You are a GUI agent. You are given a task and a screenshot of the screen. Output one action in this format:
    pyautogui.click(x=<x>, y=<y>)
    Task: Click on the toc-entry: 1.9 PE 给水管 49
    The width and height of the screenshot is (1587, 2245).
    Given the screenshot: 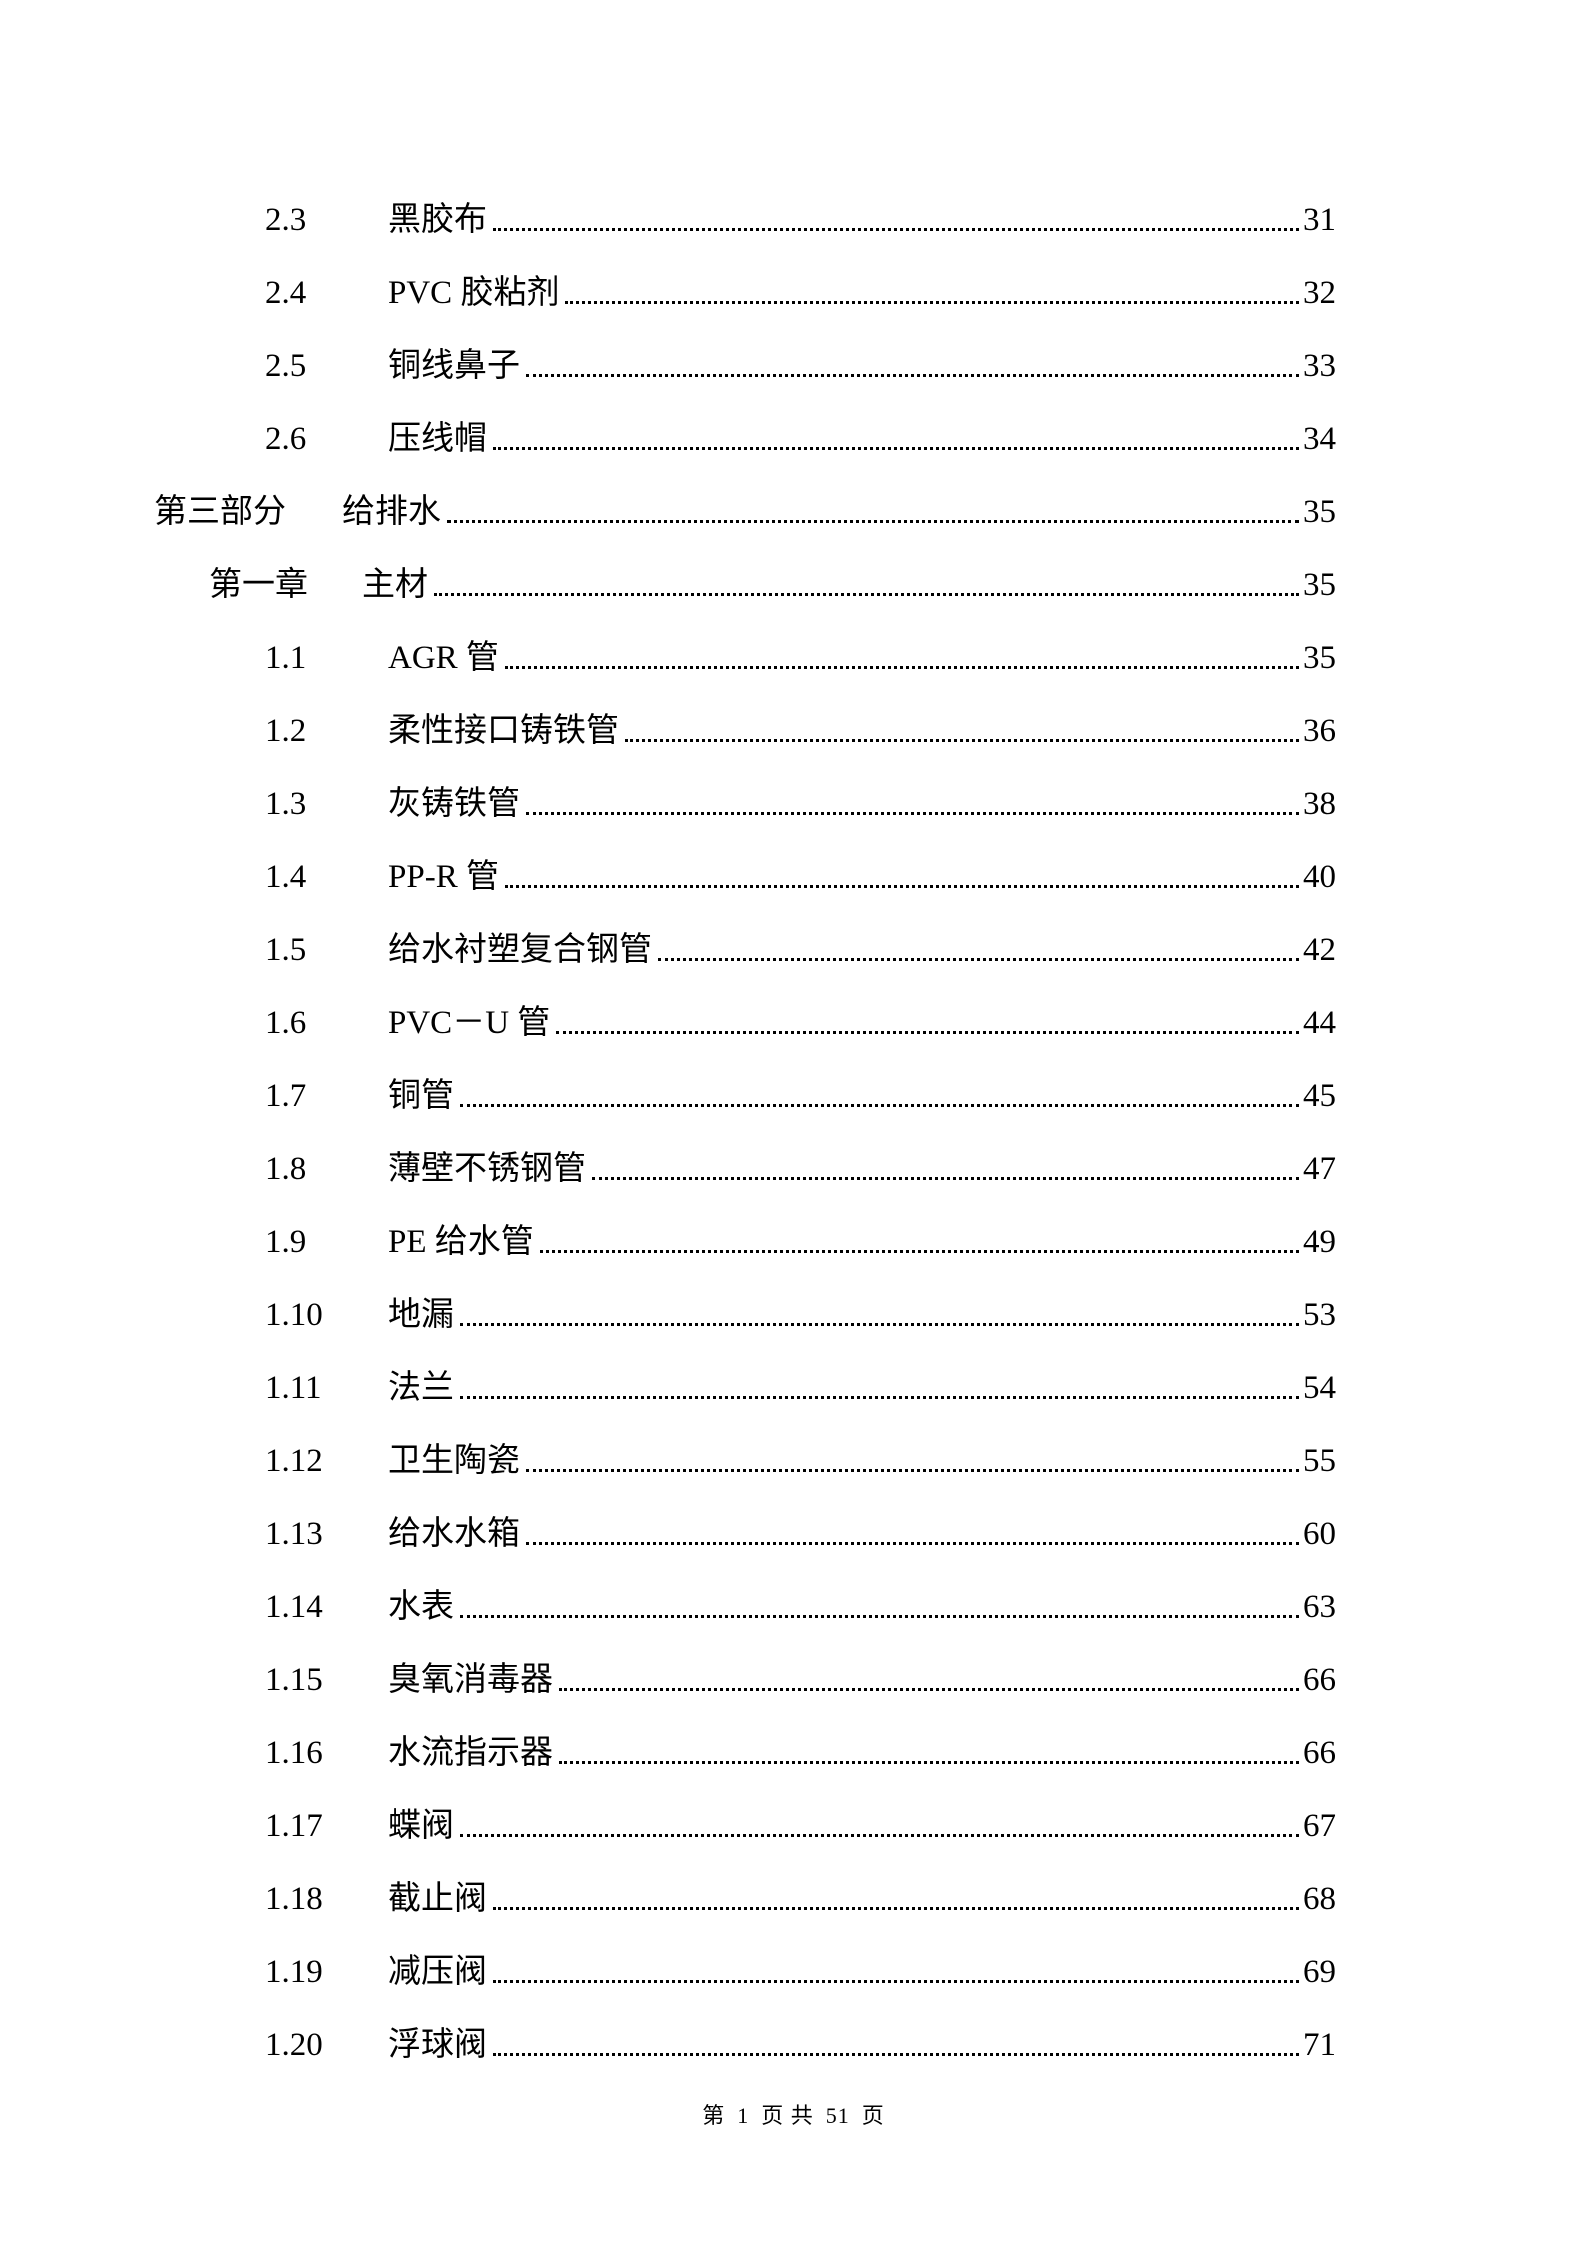 What is the action you would take?
    pyautogui.click(x=800, y=1237)
    